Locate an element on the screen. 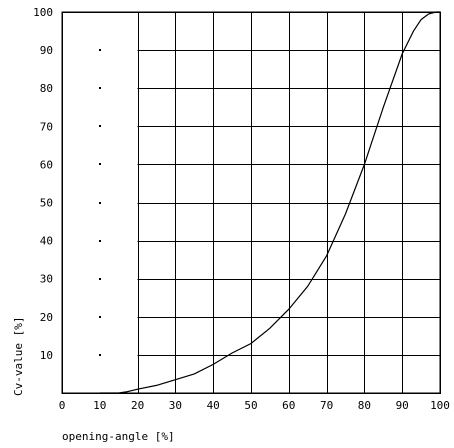 The image size is (454, 448). x-tick-labels: 0 10 20 30 40 50 60 70 80 90 100 is located at coordinates (254, 405).